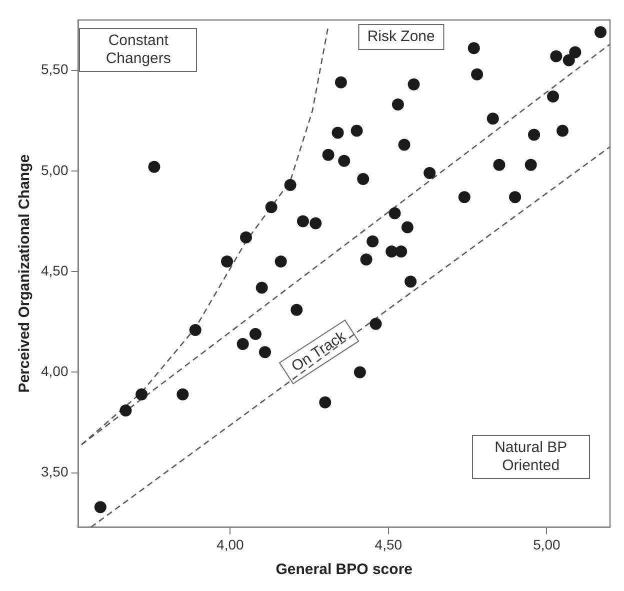 This screenshot has width=624, height=591. I want to click on annotation: Constant Changers, so click(138, 50).